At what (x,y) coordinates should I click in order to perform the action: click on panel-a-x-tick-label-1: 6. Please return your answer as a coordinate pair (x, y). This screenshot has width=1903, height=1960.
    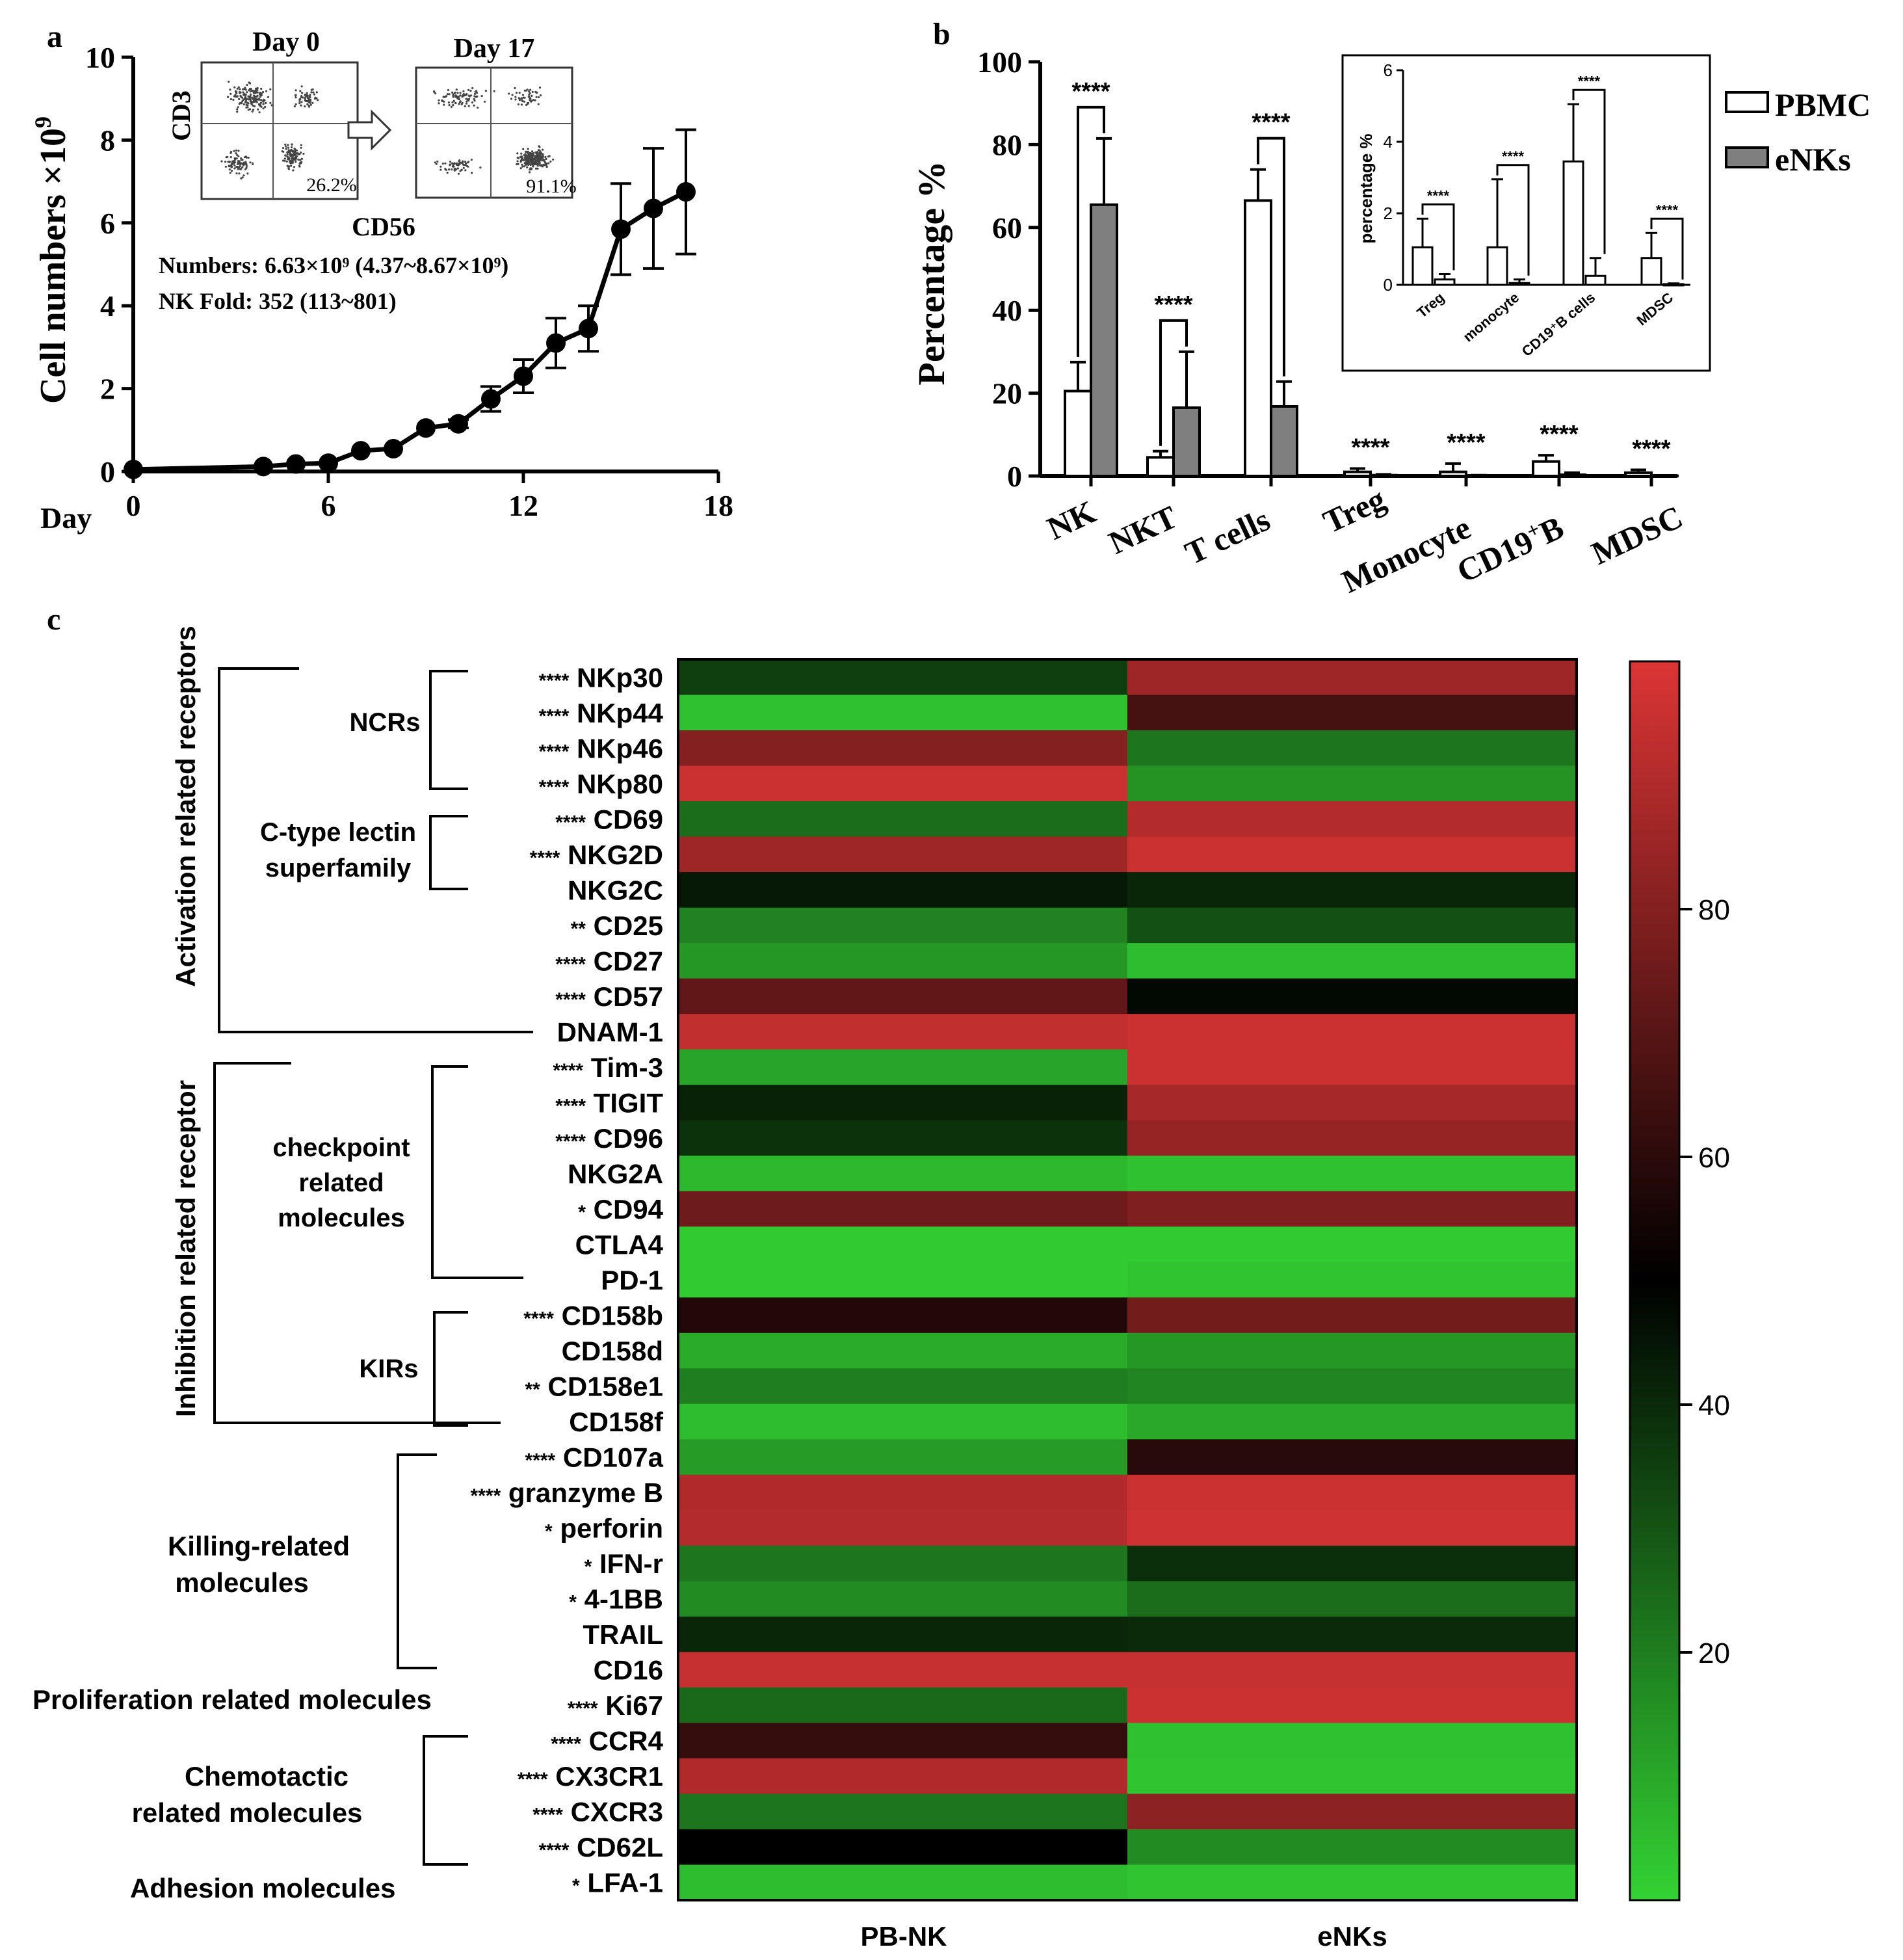
    Looking at the image, I should click on (328, 505).